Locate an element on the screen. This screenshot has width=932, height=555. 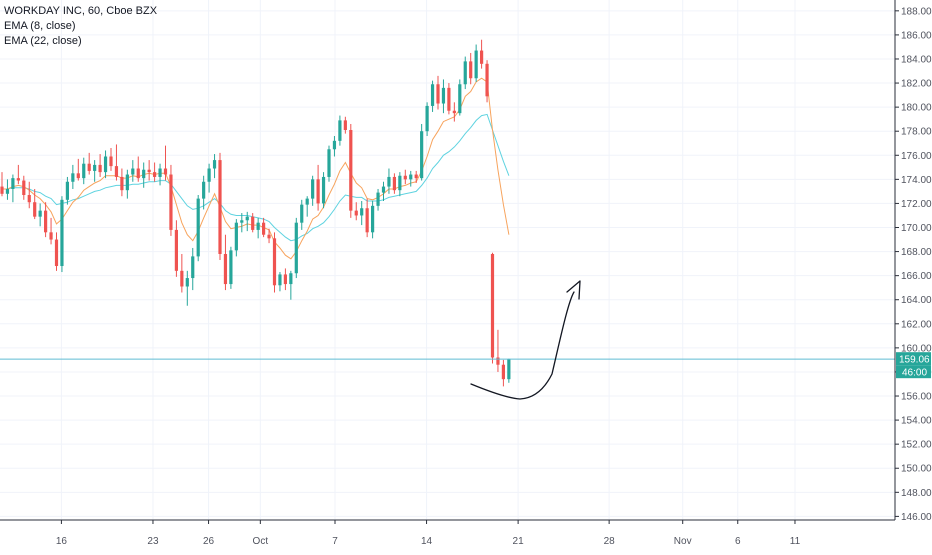
price-tick-label: 160.00 is located at coordinates (916, 348).